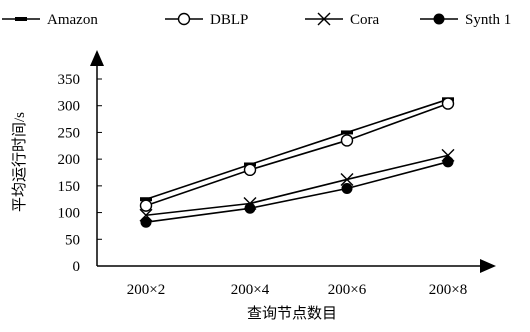 This screenshot has height=332, width=530. Describe the element at coordinates (365, 20) in the screenshot. I see `legend-label: Cora` at that location.